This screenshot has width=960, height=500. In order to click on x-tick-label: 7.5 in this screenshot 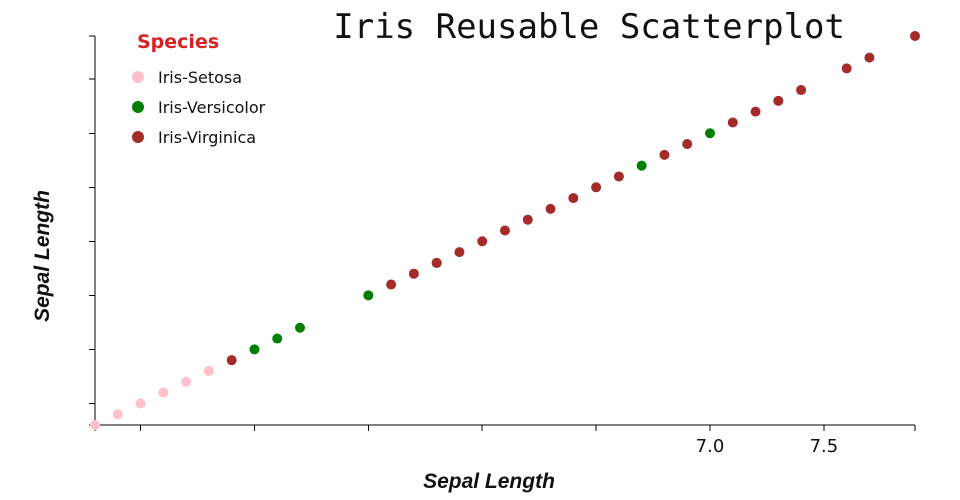, I will do `click(824, 446)`.